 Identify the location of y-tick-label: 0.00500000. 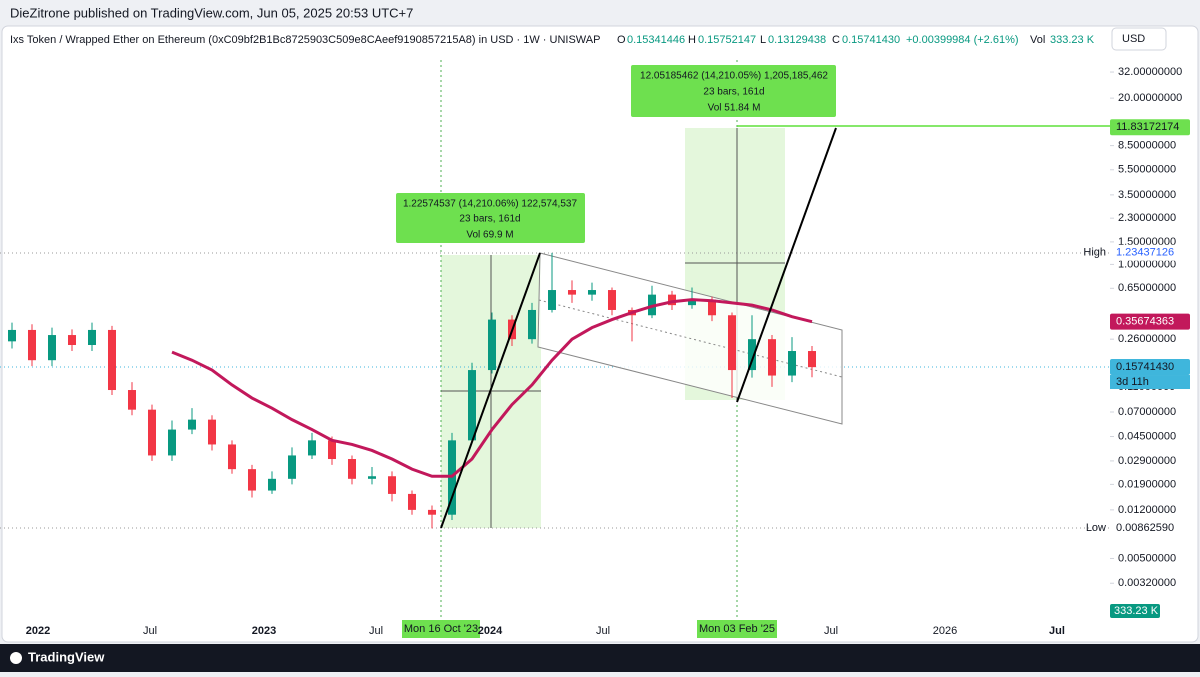
(1147, 558).